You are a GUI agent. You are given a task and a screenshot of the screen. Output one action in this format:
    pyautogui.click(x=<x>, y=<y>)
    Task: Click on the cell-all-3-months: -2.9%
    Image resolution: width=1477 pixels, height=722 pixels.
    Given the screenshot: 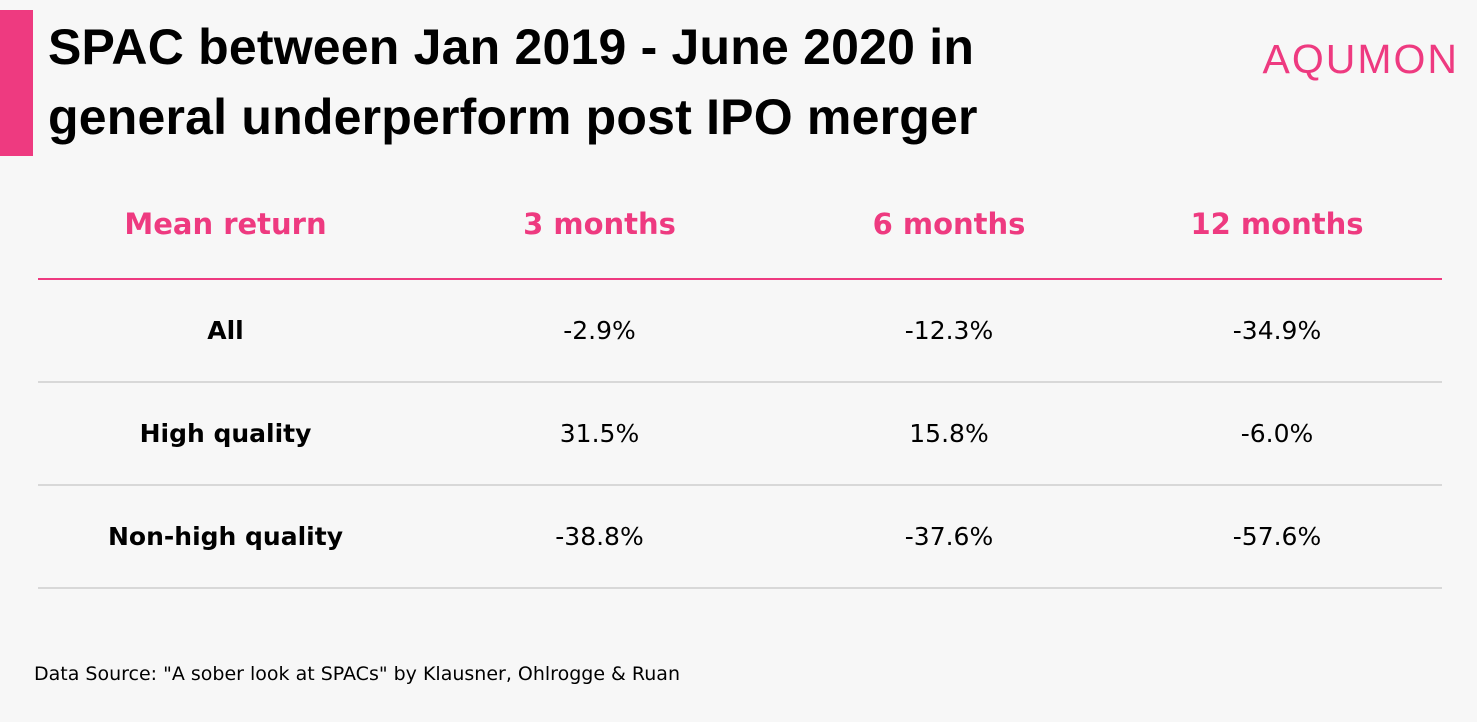 What is the action you would take?
    pyautogui.click(x=599, y=330)
    